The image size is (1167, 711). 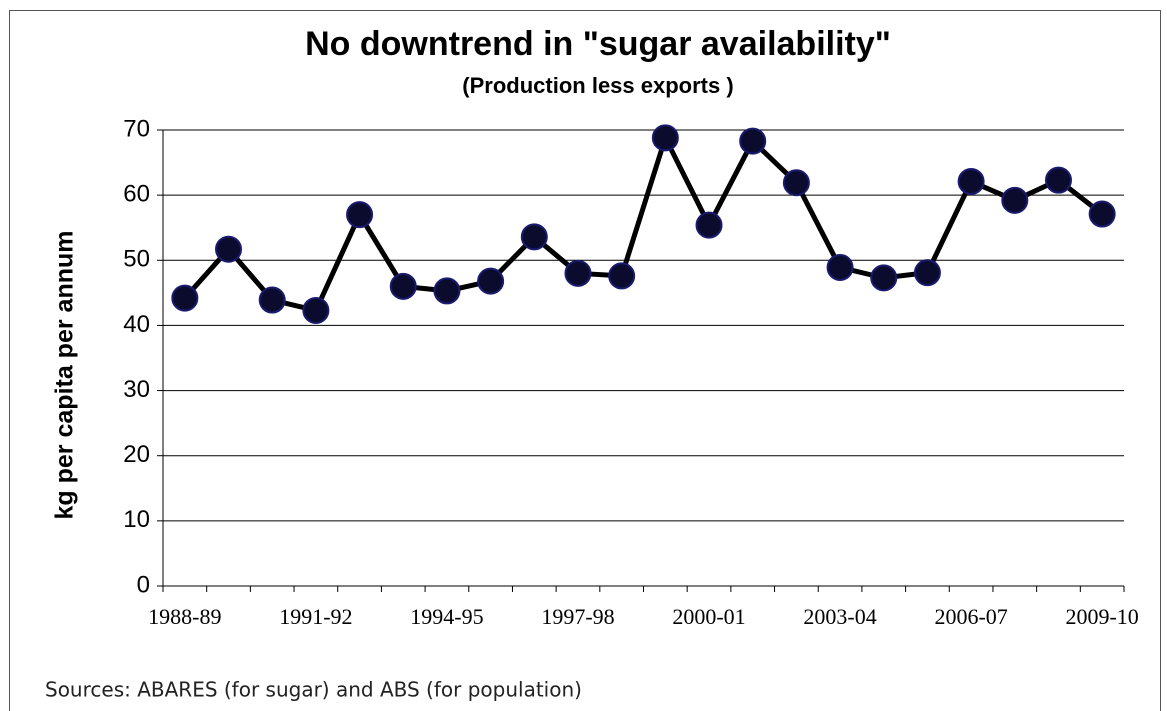 What do you see at coordinates (65, 375) in the screenshot?
I see `y-axis-label: kg per capita per annum` at bounding box center [65, 375].